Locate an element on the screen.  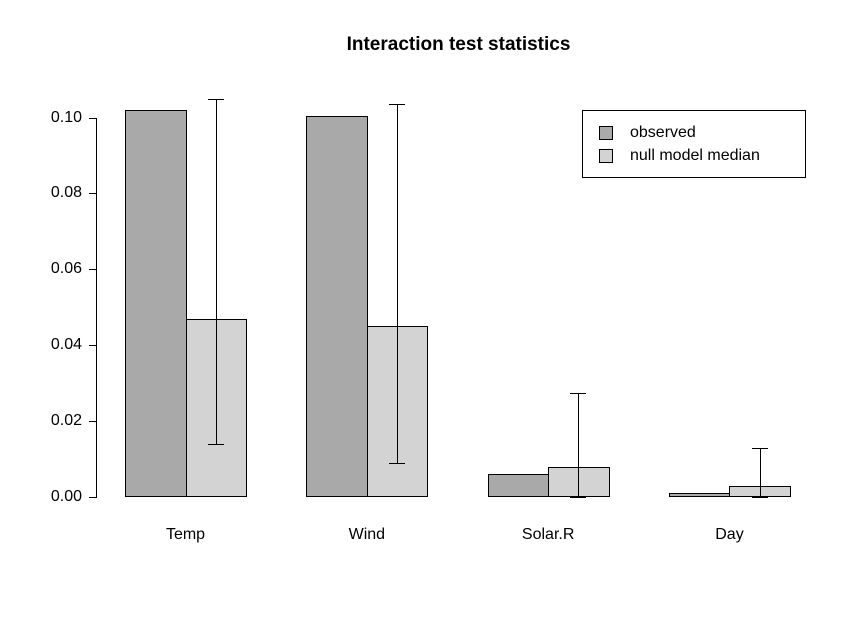
error-bar-line-temp is located at coordinates (216, 271).